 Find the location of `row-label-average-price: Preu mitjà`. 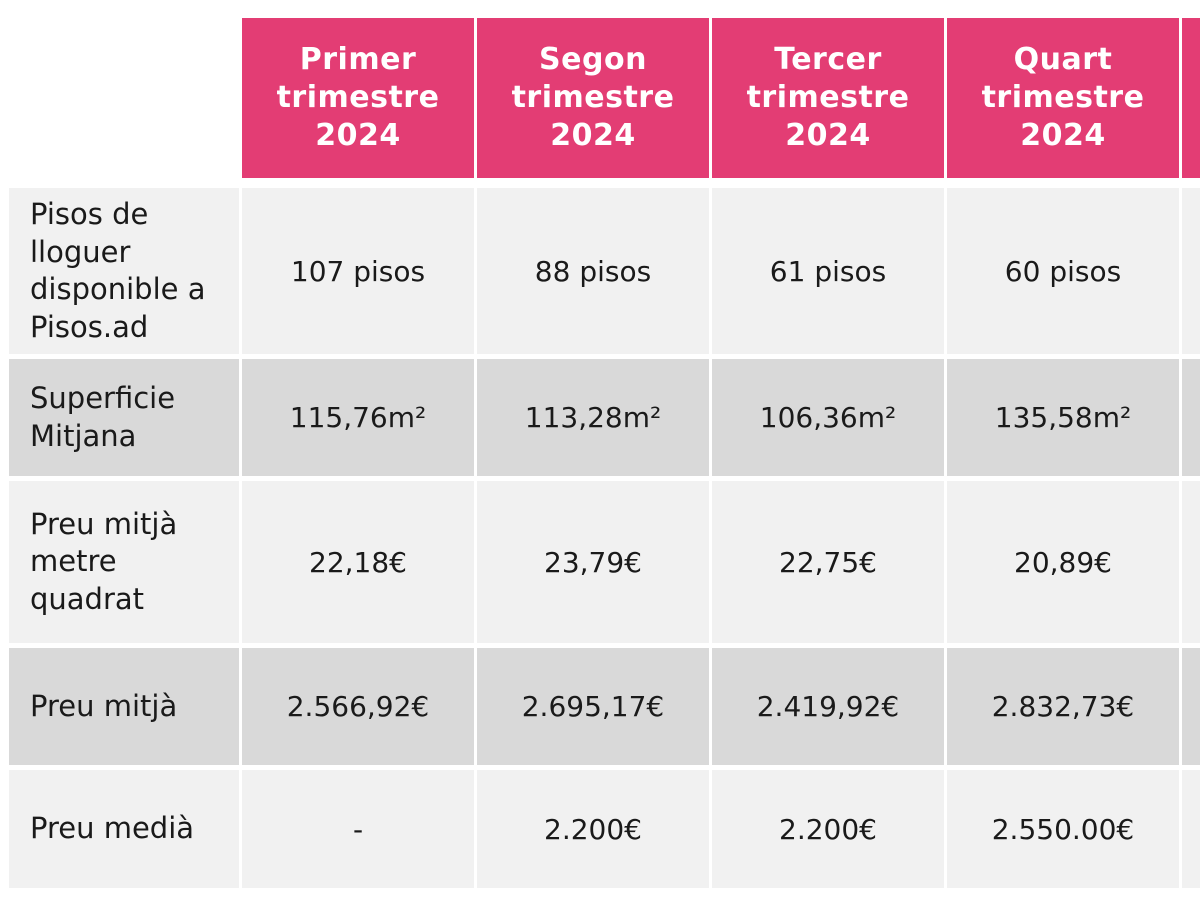

row-label-average-price: Preu mitjà is located at coordinates (124, 706).